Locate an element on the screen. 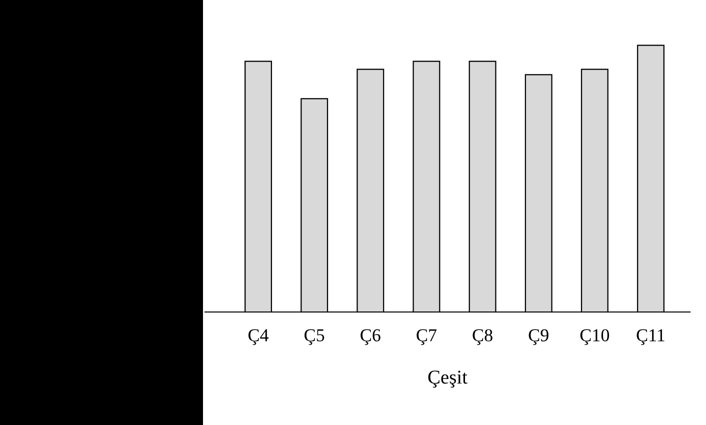 Image resolution: width=706 pixels, height=425 pixels. x-tick-label: Ç11 is located at coordinates (650, 337).